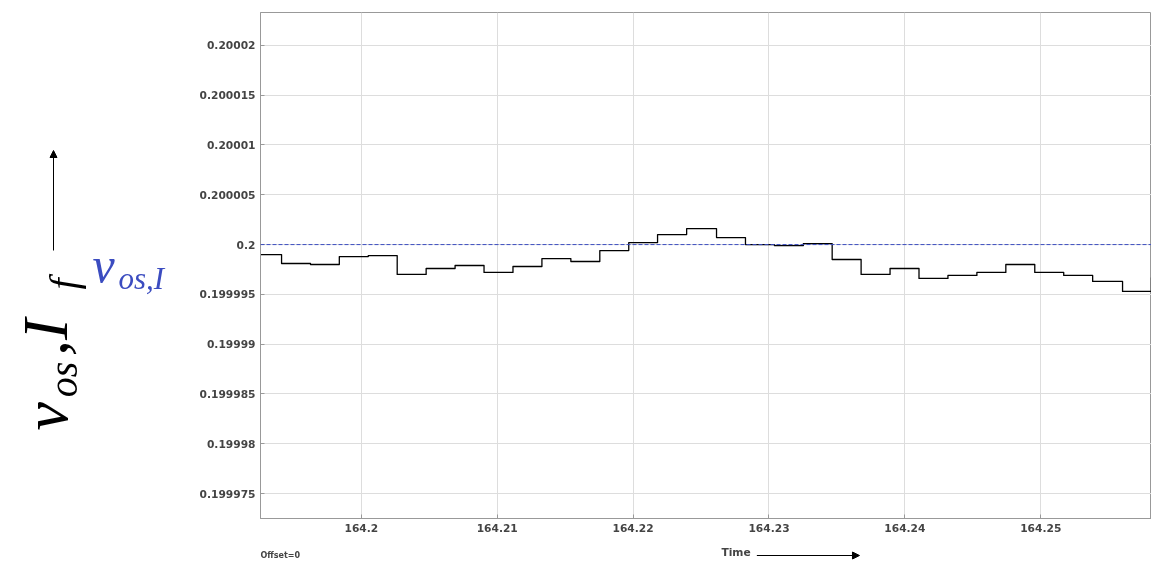  What do you see at coordinates (227, 394) in the screenshot?
I see `y-tick-label: 0.199985` at bounding box center [227, 394].